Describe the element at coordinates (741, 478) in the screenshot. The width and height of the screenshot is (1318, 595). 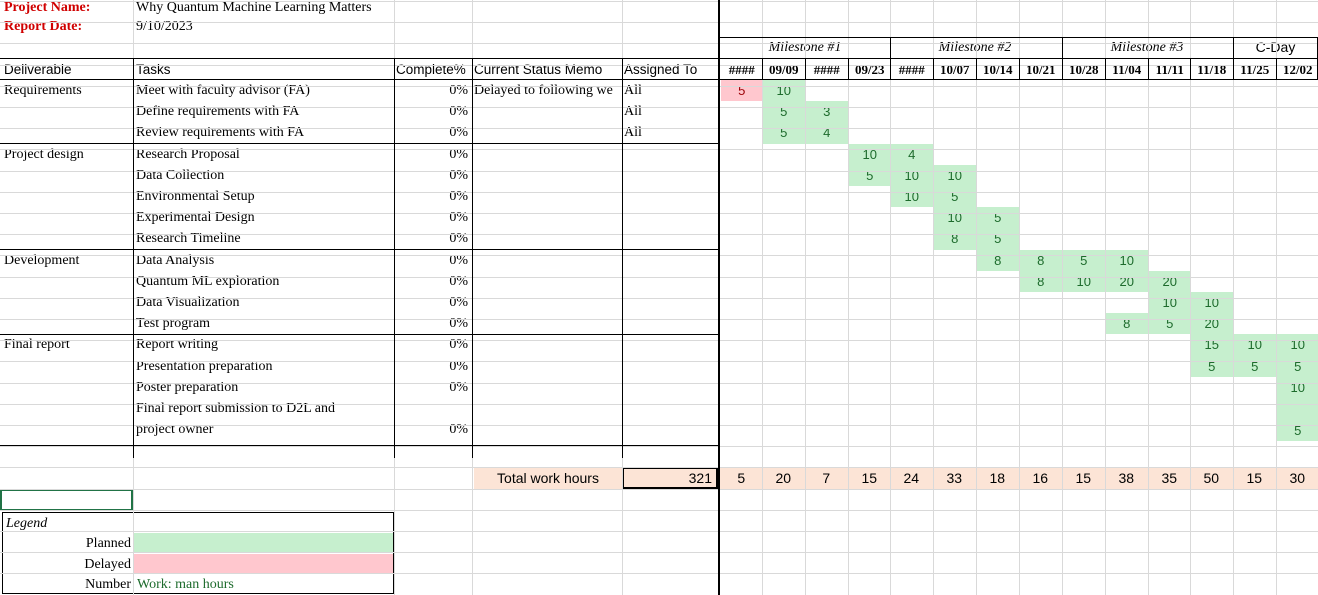
I see `weekly-total-cell: 5` at that location.